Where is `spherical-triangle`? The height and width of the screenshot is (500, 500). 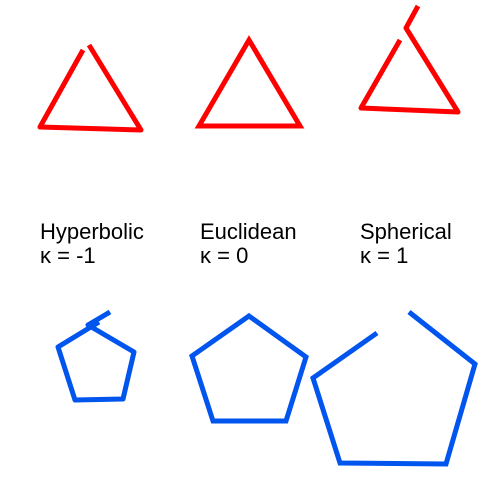 spherical-triangle is located at coordinates (409, 59).